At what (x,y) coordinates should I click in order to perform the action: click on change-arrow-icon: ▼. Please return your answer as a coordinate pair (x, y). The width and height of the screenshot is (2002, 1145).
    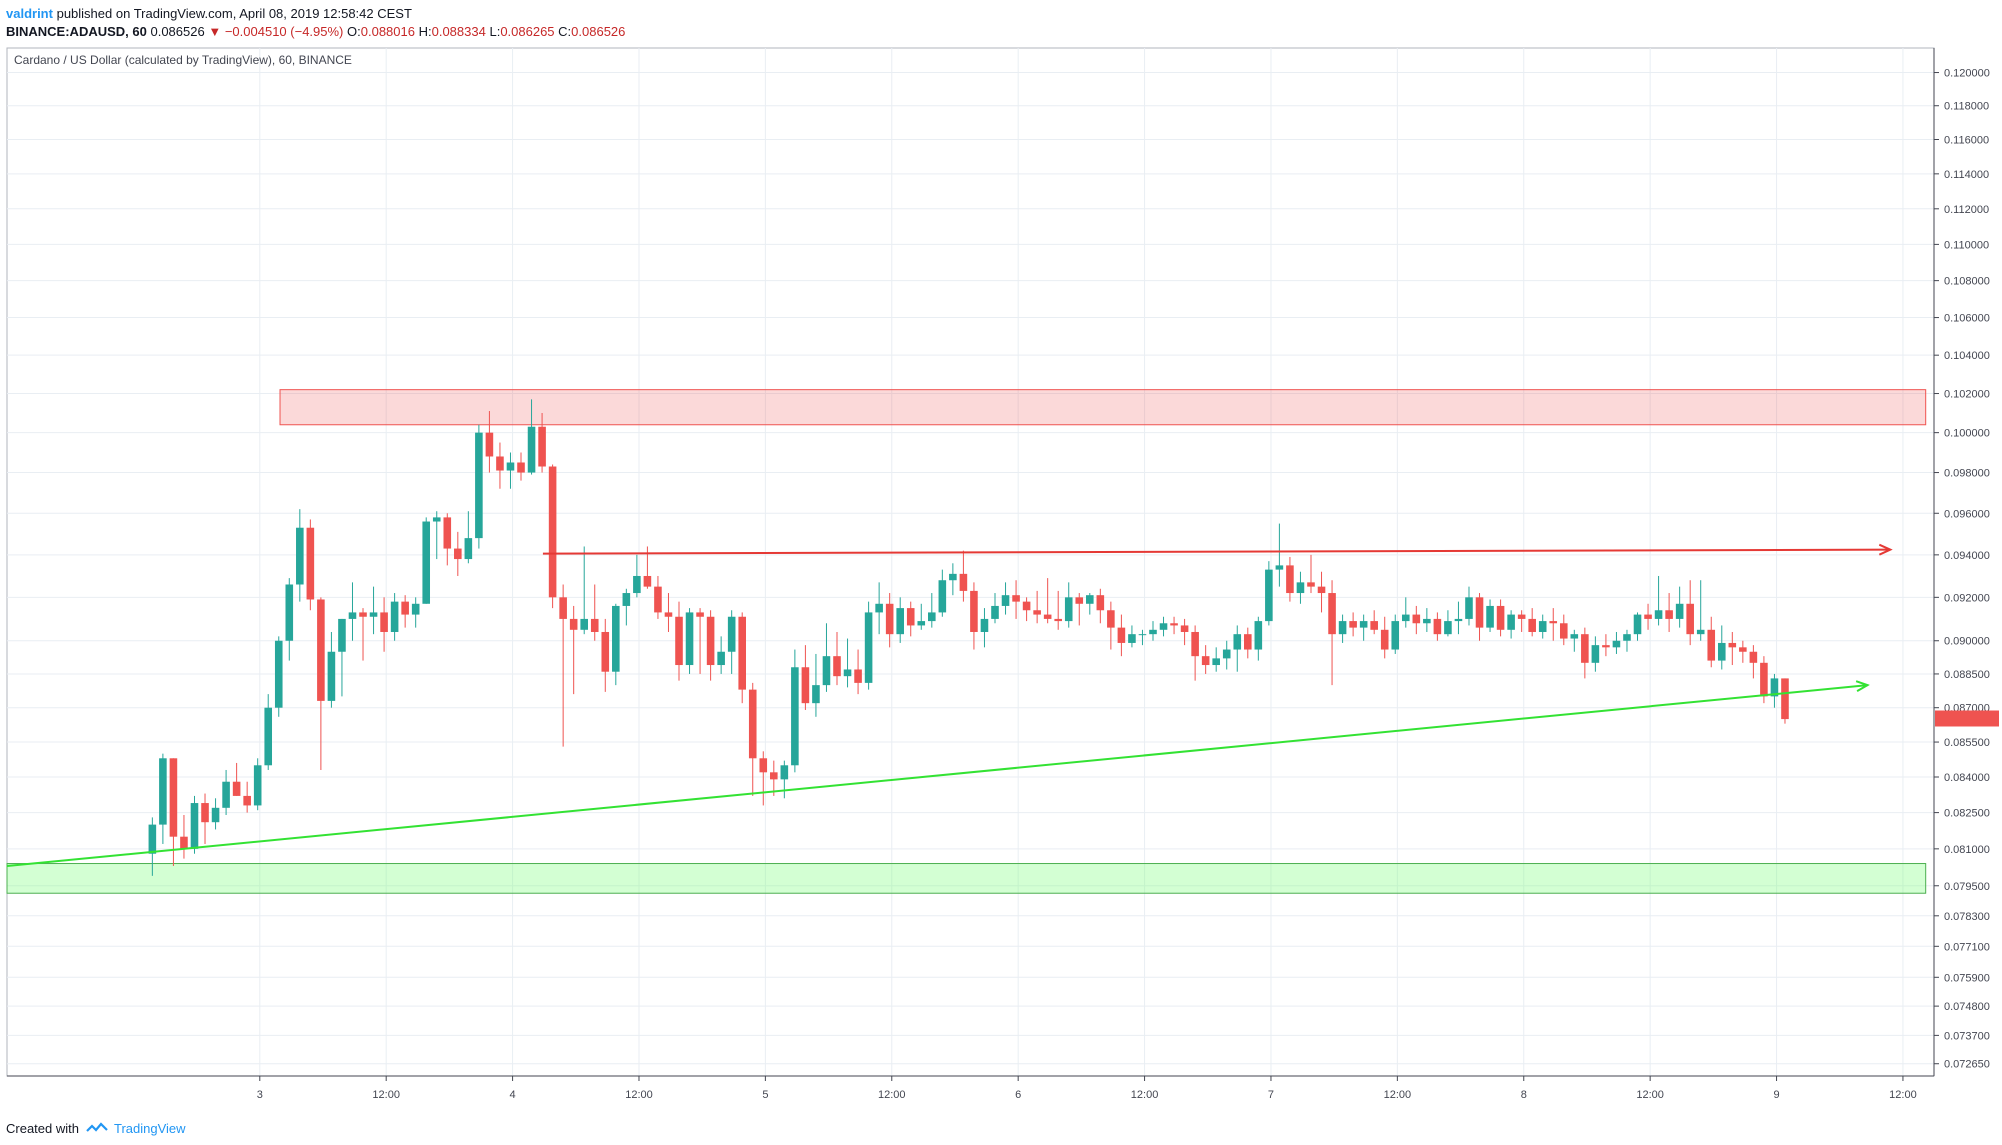
    Looking at the image, I should click on (215, 31).